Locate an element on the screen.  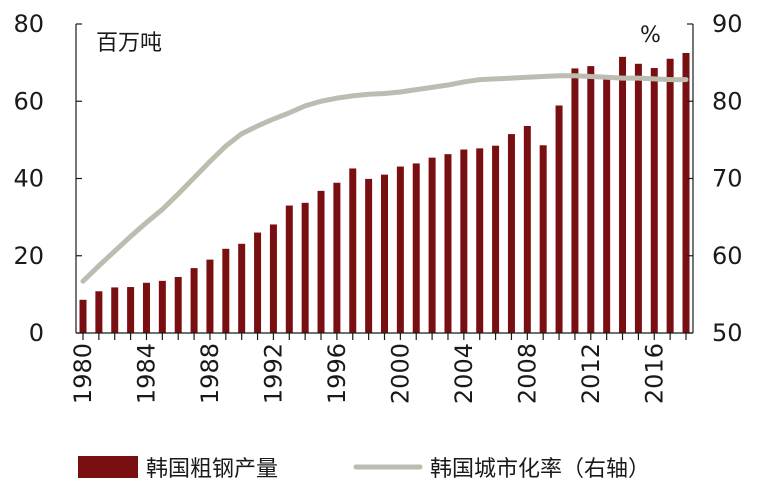
bar-1981 is located at coordinates (99, 312).